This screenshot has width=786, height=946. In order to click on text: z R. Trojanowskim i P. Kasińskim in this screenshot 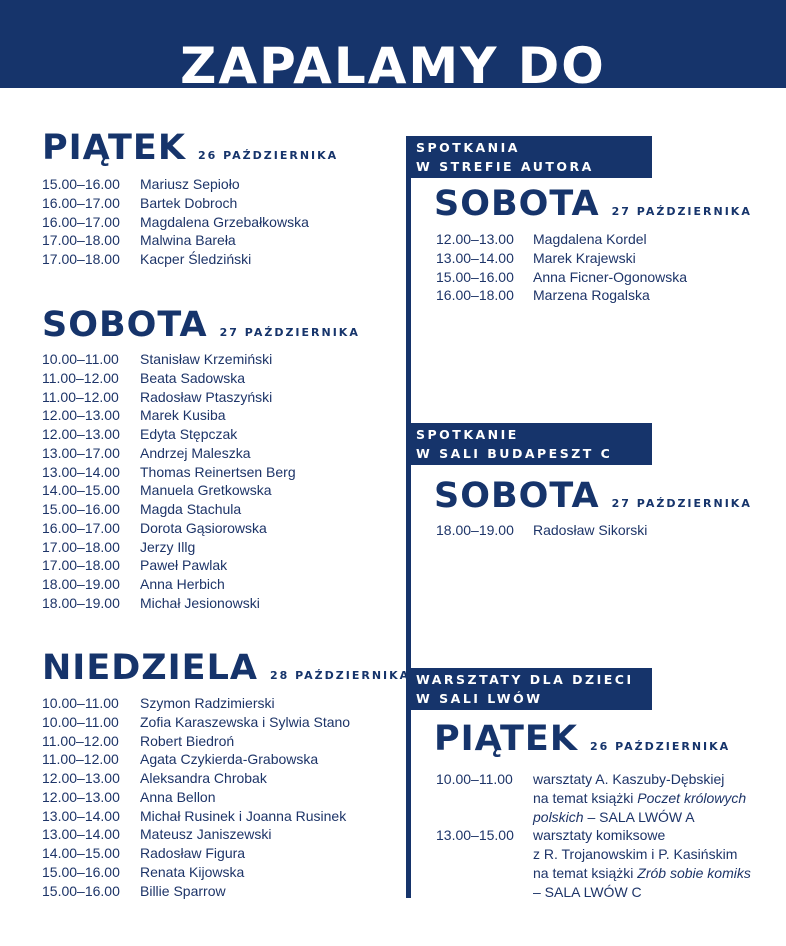, I will do `click(635, 854)`.